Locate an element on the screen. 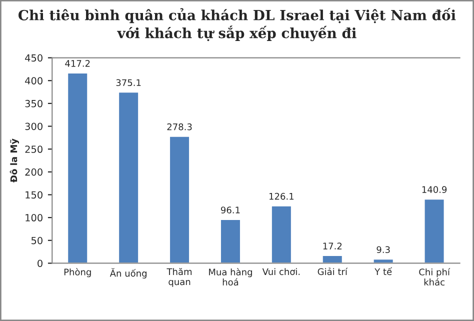 The height and width of the screenshot is (321, 474). x-tick-label: Vui chơi. is located at coordinates (281, 272).